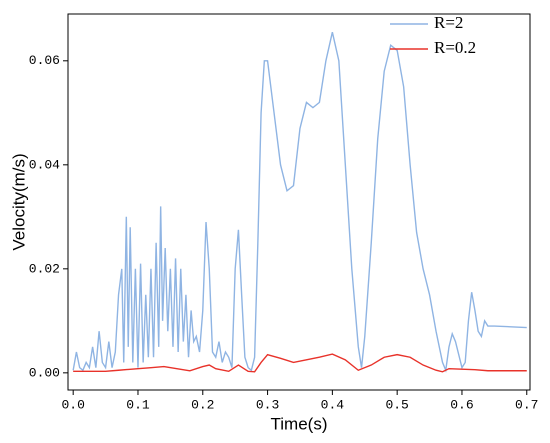 The height and width of the screenshot is (443, 550). Describe the element at coordinates (72, 404) in the screenshot. I see `x-tick-label: 0.0` at that location.